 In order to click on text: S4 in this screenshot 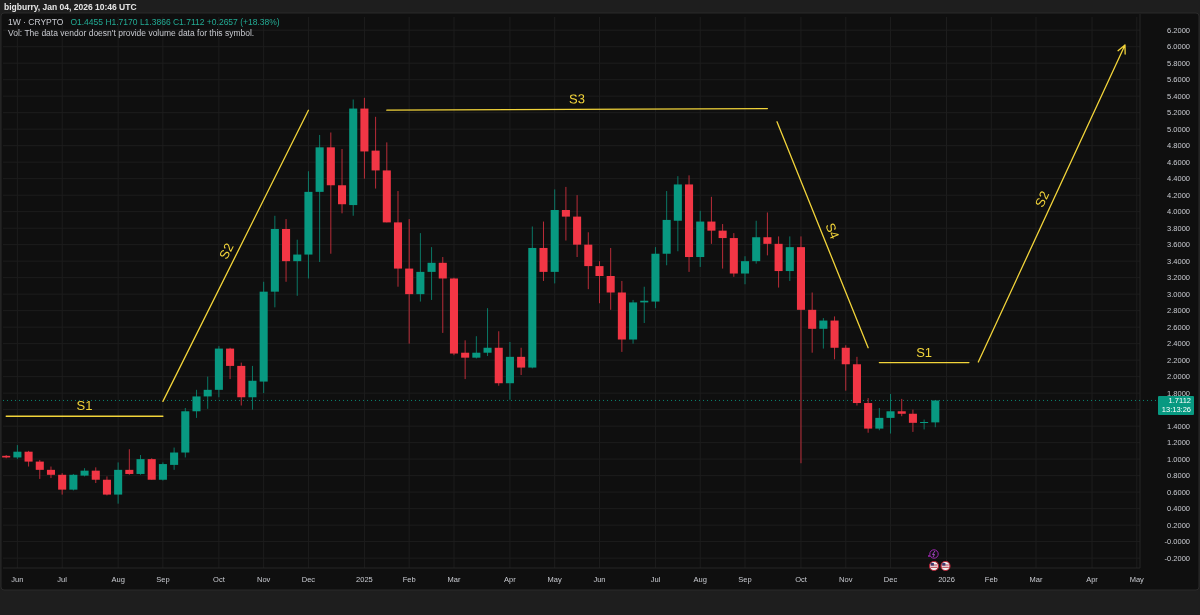, I will do `click(832, 230)`.